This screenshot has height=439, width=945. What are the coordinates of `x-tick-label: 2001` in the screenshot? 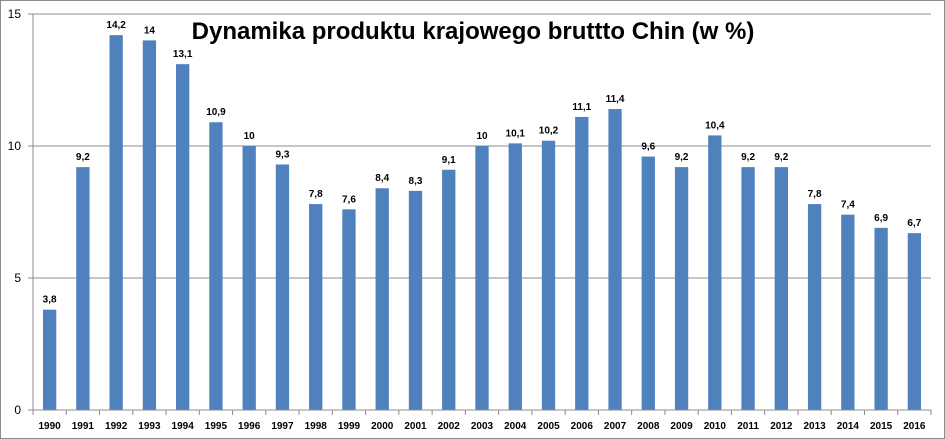 It's located at (415, 426).